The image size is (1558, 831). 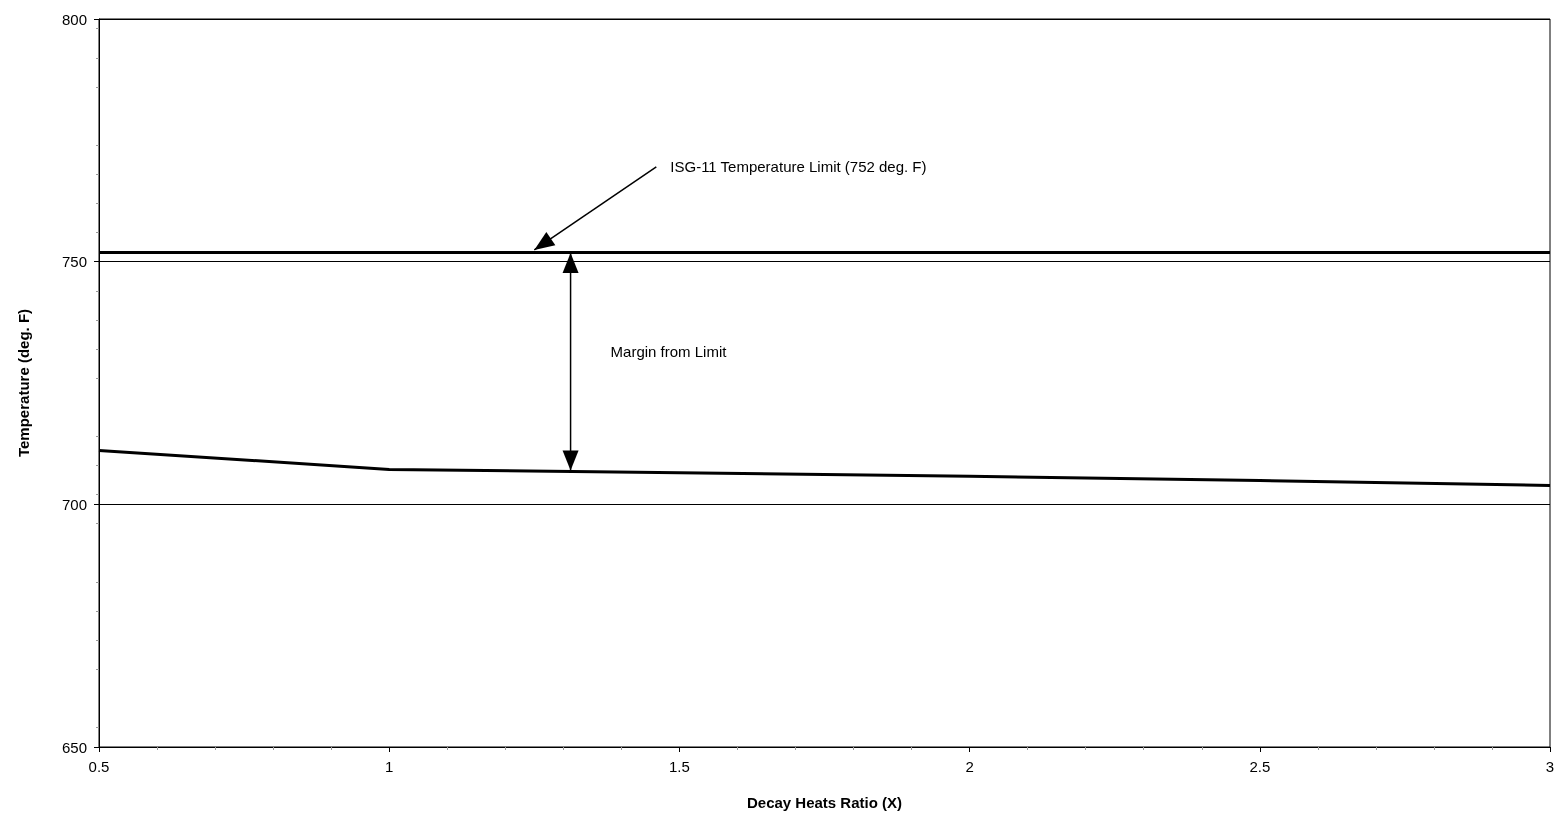 What do you see at coordinates (1550, 766) in the screenshot?
I see `x-tick-label: 3` at bounding box center [1550, 766].